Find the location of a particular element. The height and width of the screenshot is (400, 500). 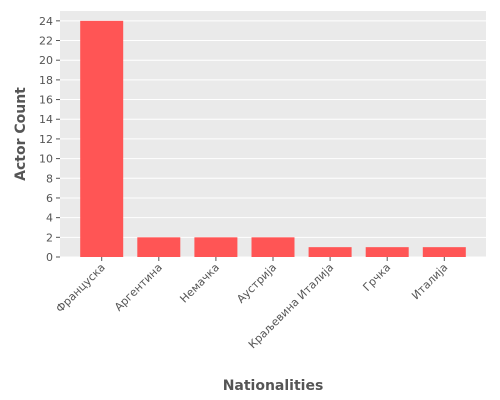

y-tick-label: 4 is located at coordinates (49, 218).